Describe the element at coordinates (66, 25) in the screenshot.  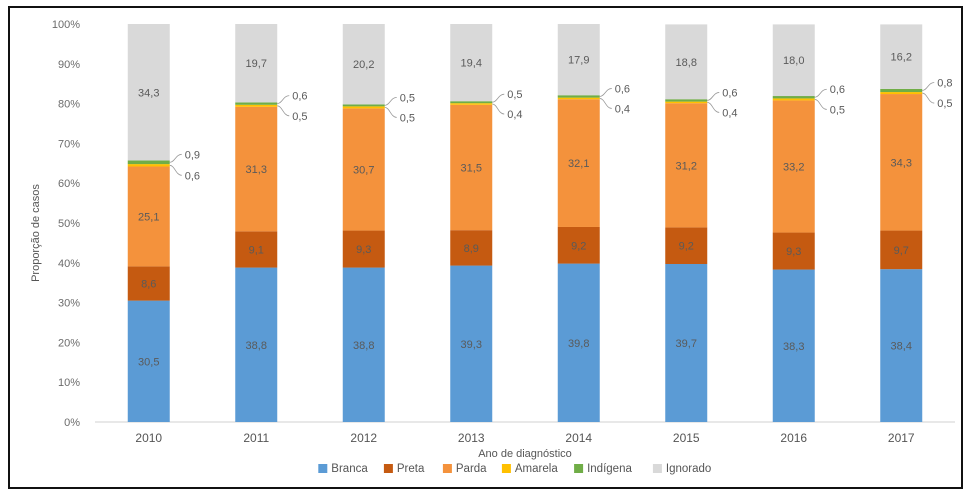
I see `y-tick-label: 100%` at that location.